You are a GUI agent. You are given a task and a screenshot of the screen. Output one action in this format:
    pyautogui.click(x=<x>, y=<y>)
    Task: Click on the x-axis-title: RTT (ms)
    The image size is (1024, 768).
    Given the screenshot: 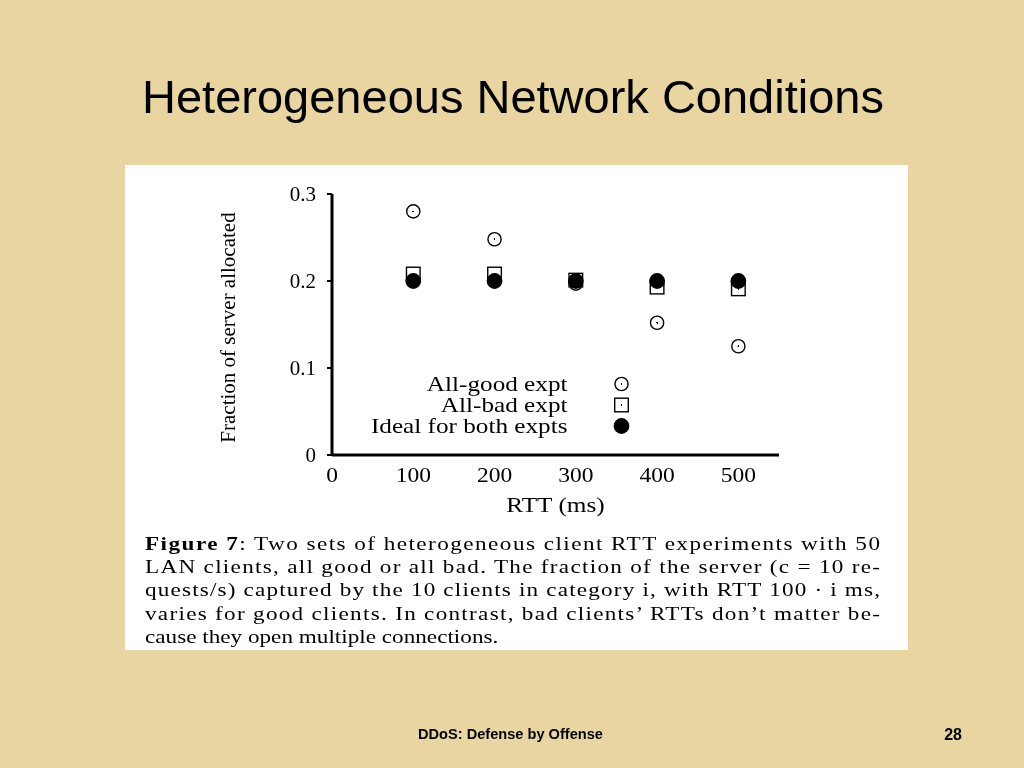 What is the action you would take?
    pyautogui.click(x=555, y=504)
    